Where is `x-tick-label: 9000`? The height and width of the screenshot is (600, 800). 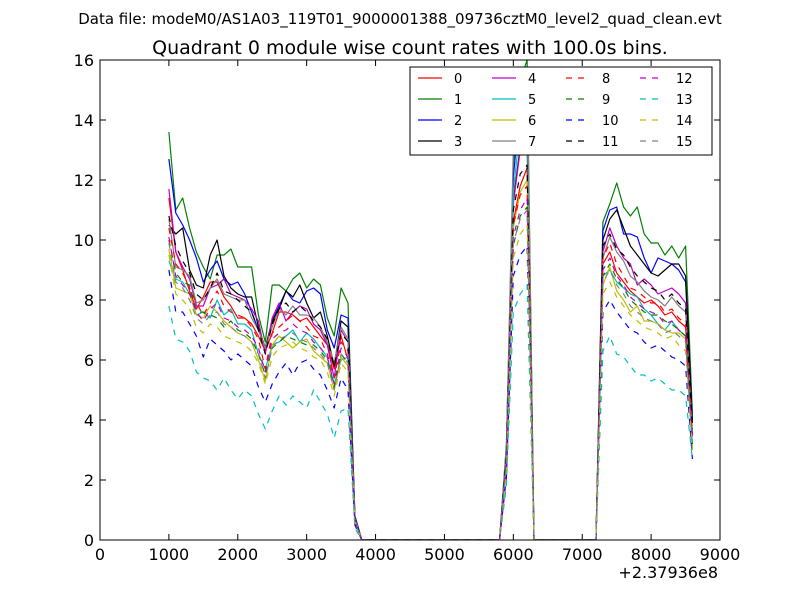 x-tick-label: 9000 is located at coordinates (720, 554).